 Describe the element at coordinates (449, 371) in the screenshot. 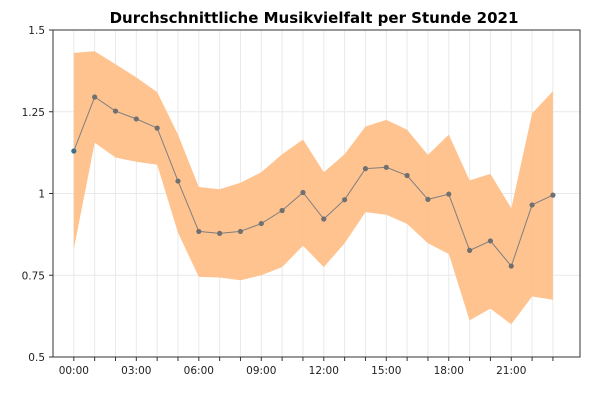

I see `x-tick-label: 18:00` at that location.